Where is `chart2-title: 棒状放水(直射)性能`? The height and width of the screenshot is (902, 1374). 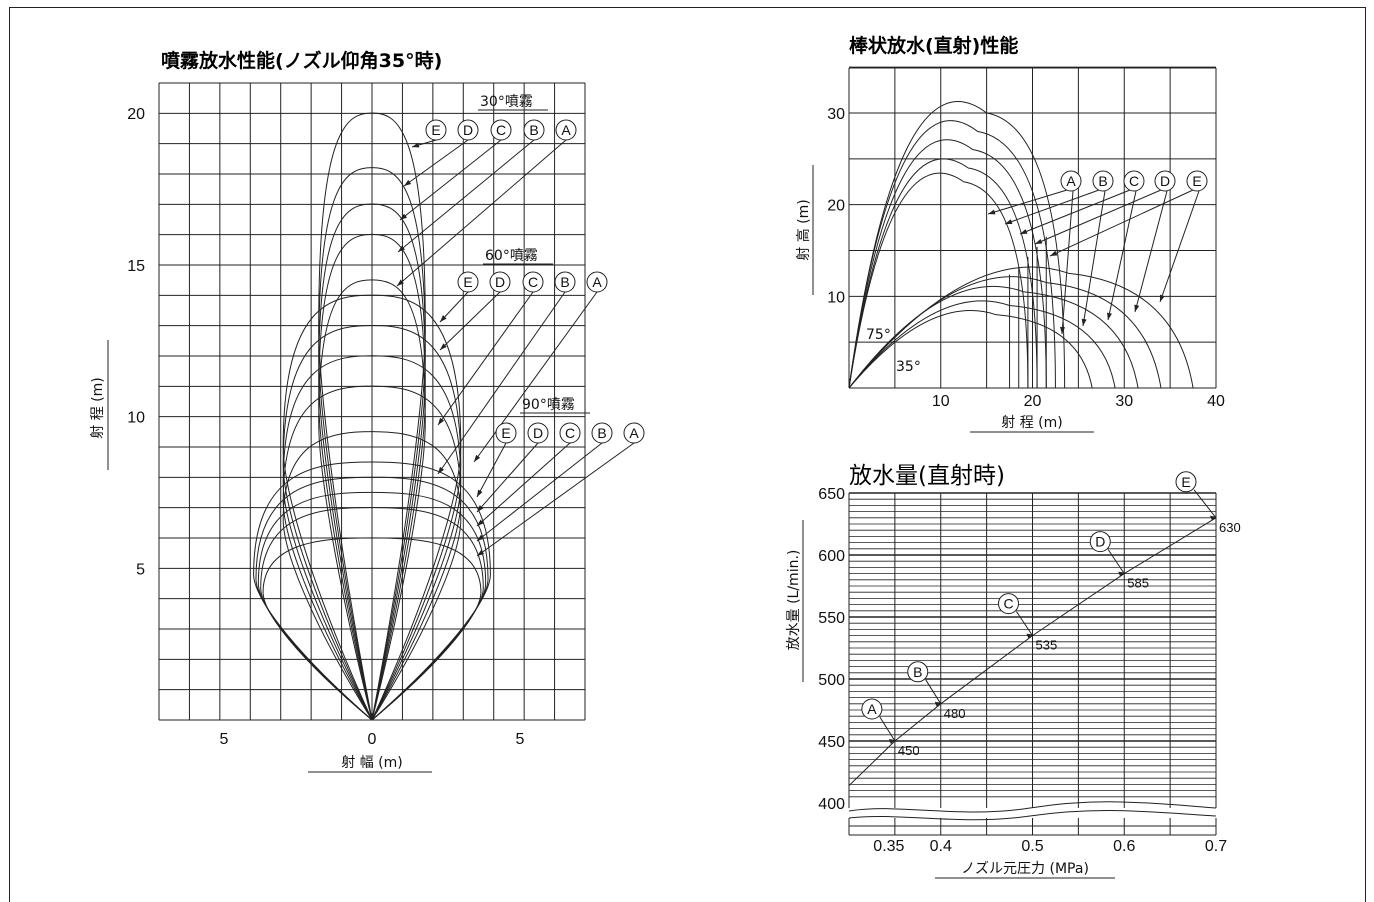 chart2-title: 棒状放水(直射)性能 is located at coordinates (933, 45).